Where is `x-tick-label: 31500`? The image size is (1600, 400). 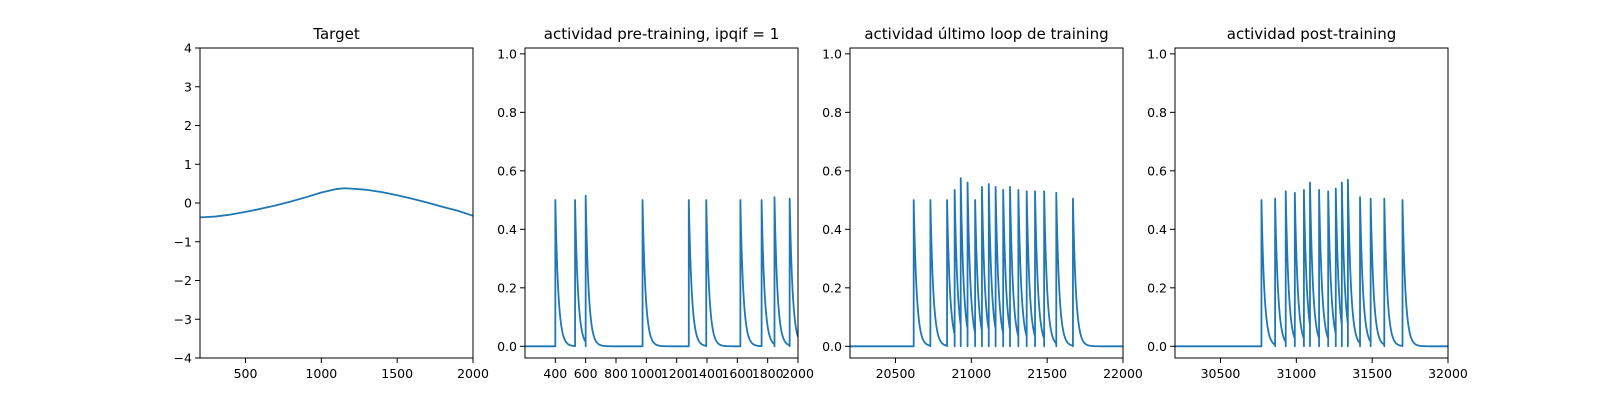
x-tick-label: 31500 is located at coordinates (1372, 373).